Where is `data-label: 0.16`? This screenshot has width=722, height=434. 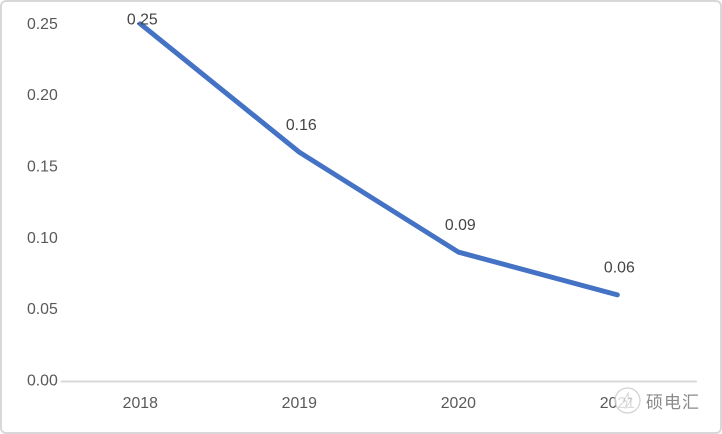
data-label: 0.16 is located at coordinates (301, 125).